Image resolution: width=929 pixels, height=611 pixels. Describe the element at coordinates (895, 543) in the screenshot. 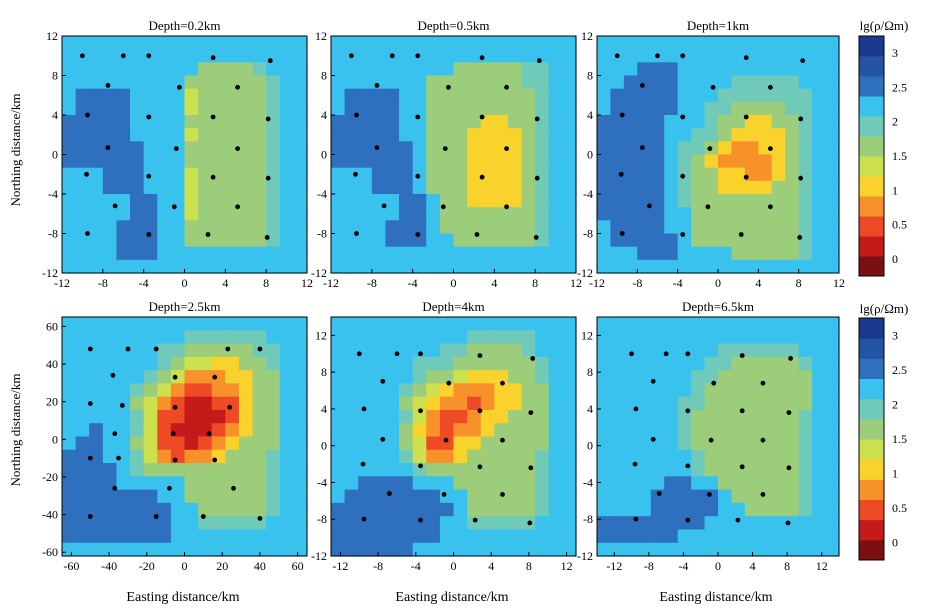

I see `colorbar-tick-label: 0` at that location.